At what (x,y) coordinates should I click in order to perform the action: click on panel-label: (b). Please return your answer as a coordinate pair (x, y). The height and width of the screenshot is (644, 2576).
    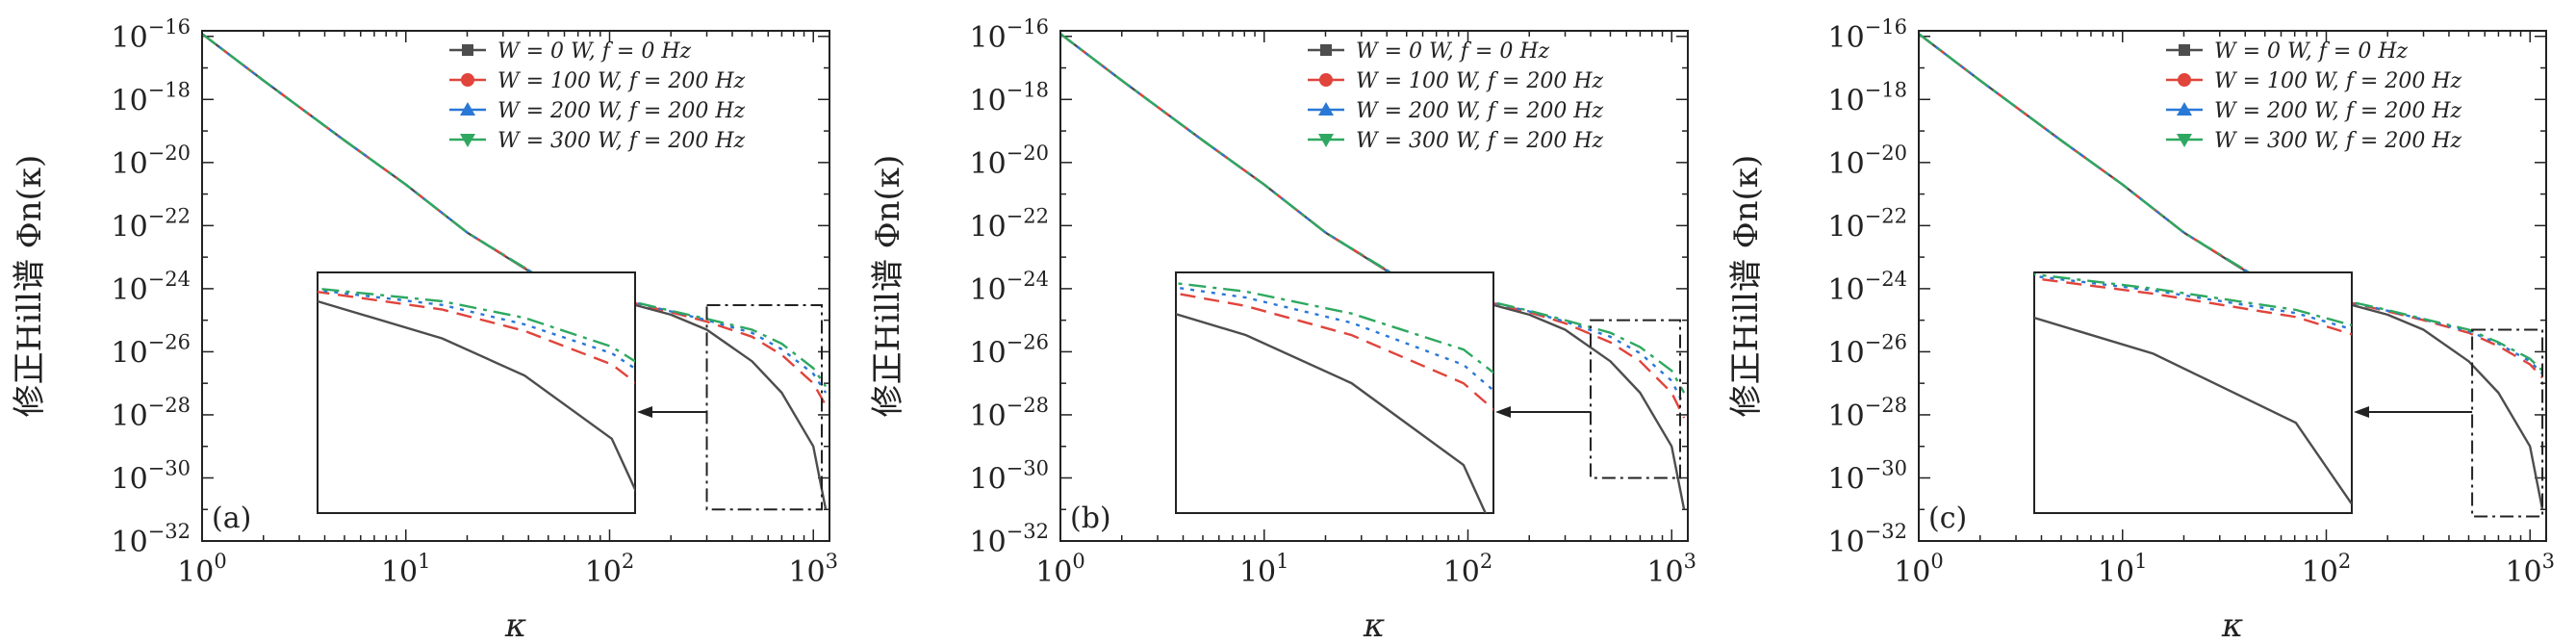
    Looking at the image, I should click on (1090, 518).